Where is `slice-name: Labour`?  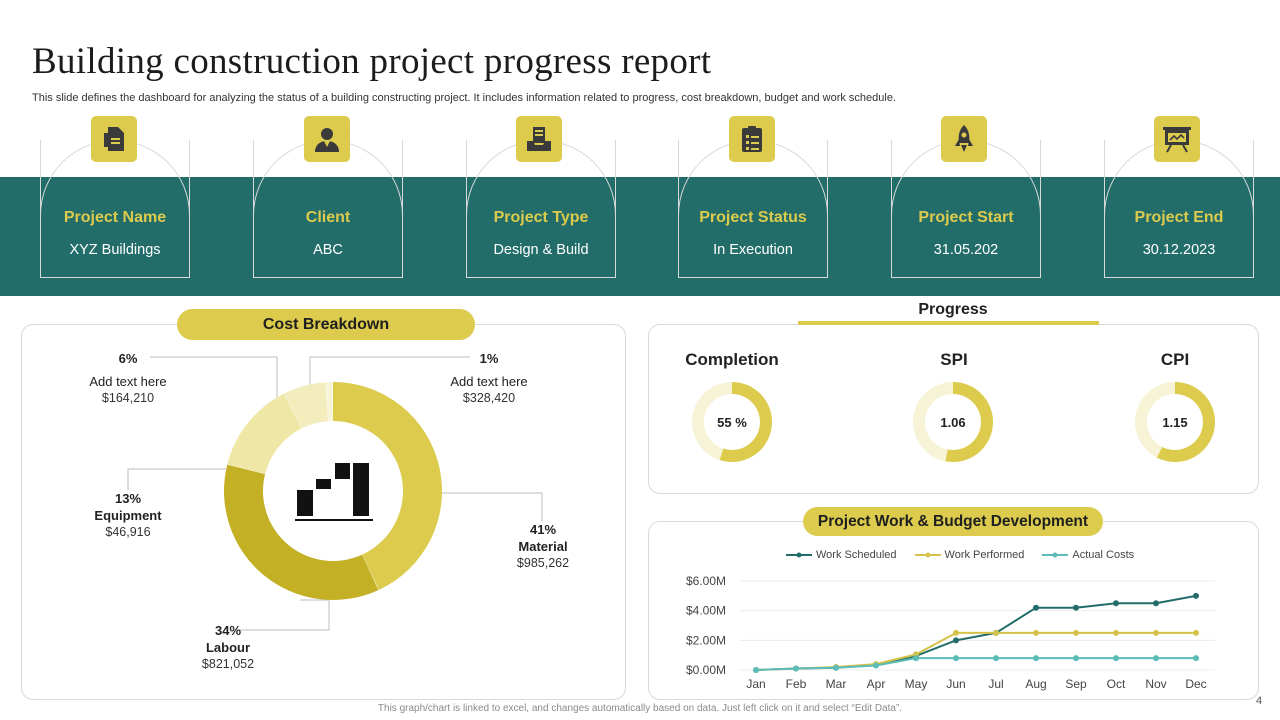 slice-name: Labour is located at coordinates (228, 647).